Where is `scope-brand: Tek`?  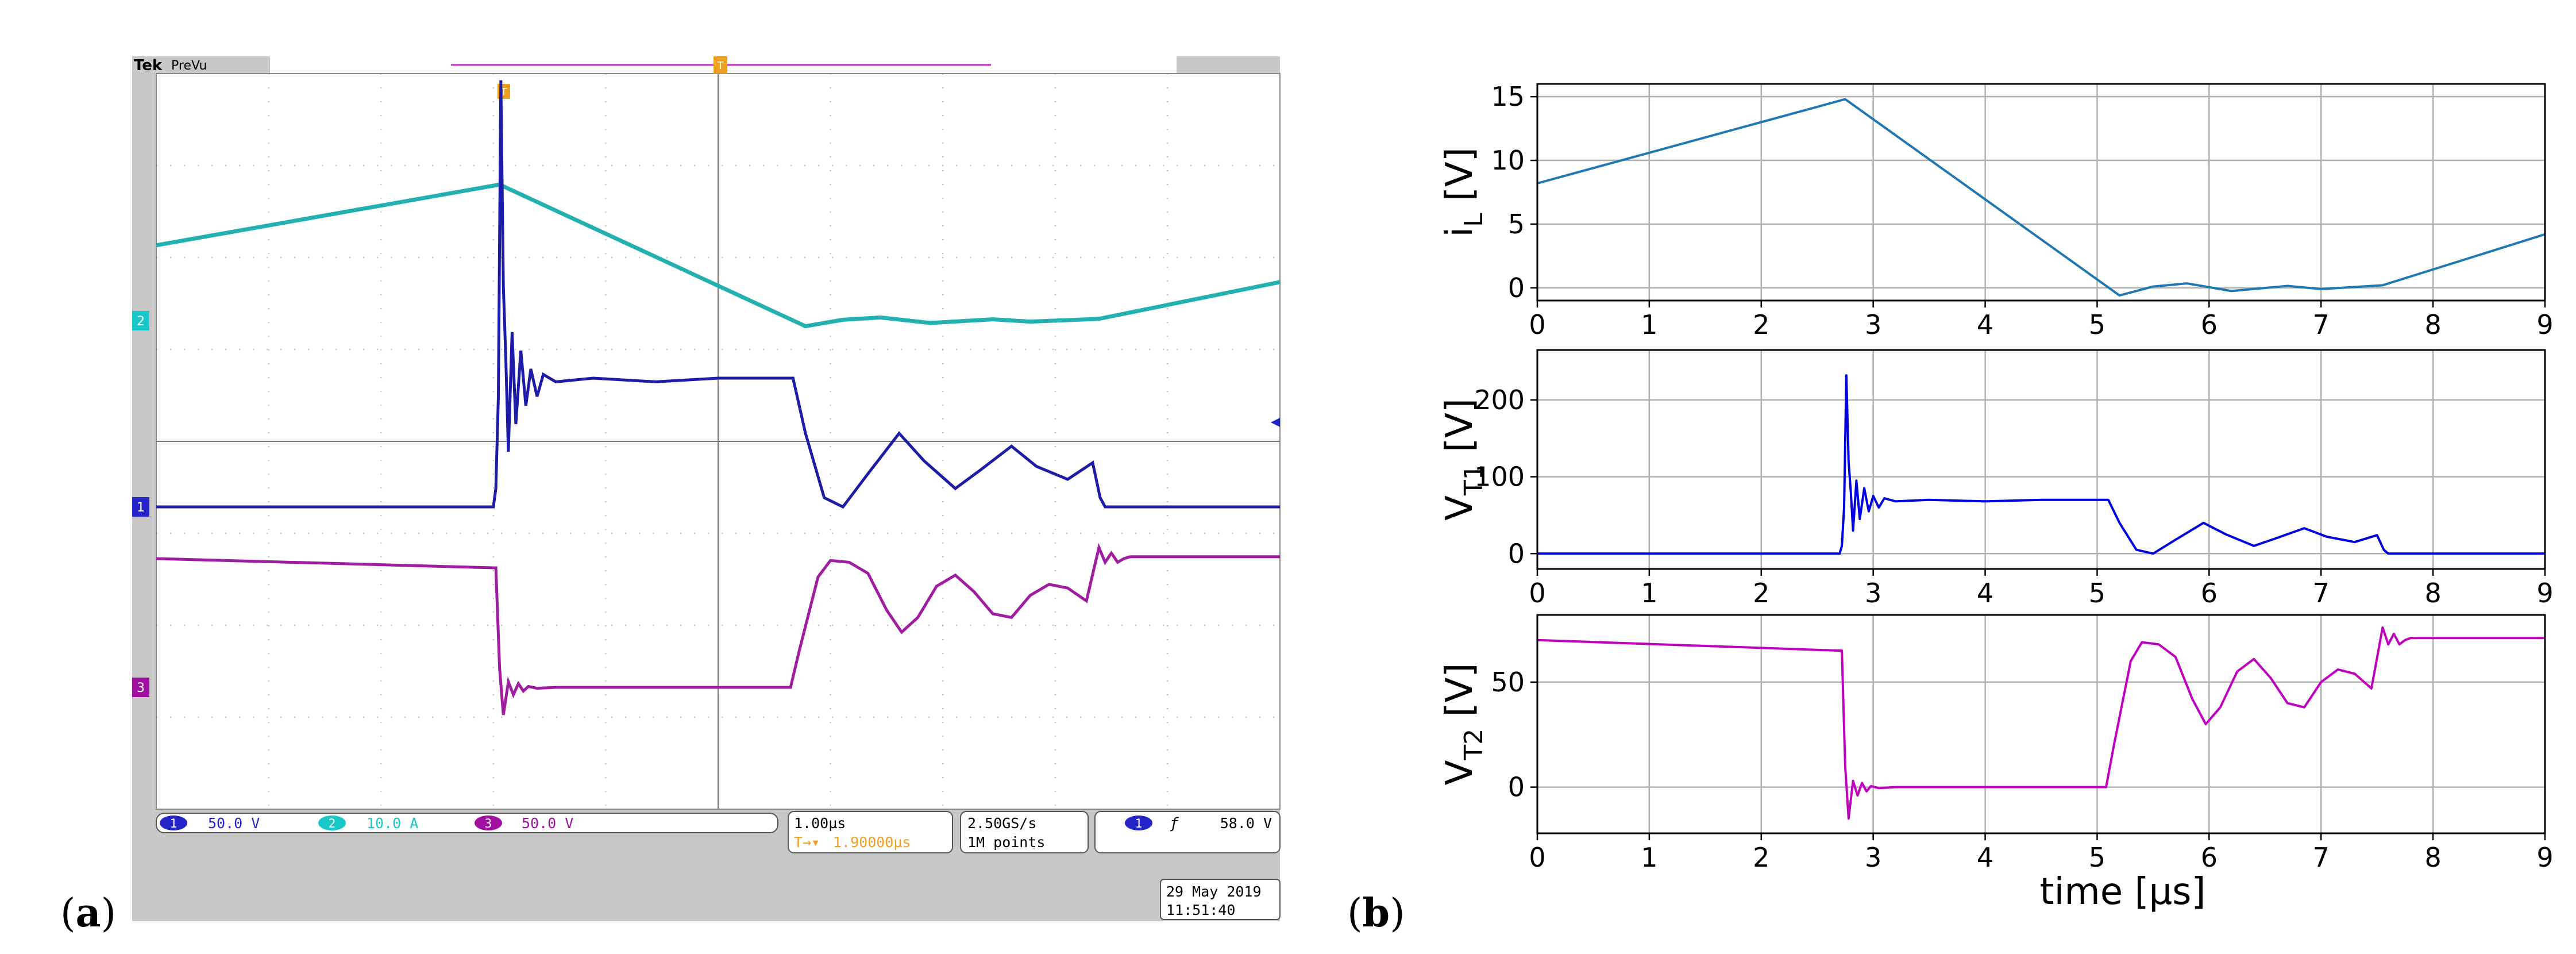 scope-brand: Tek is located at coordinates (148, 65).